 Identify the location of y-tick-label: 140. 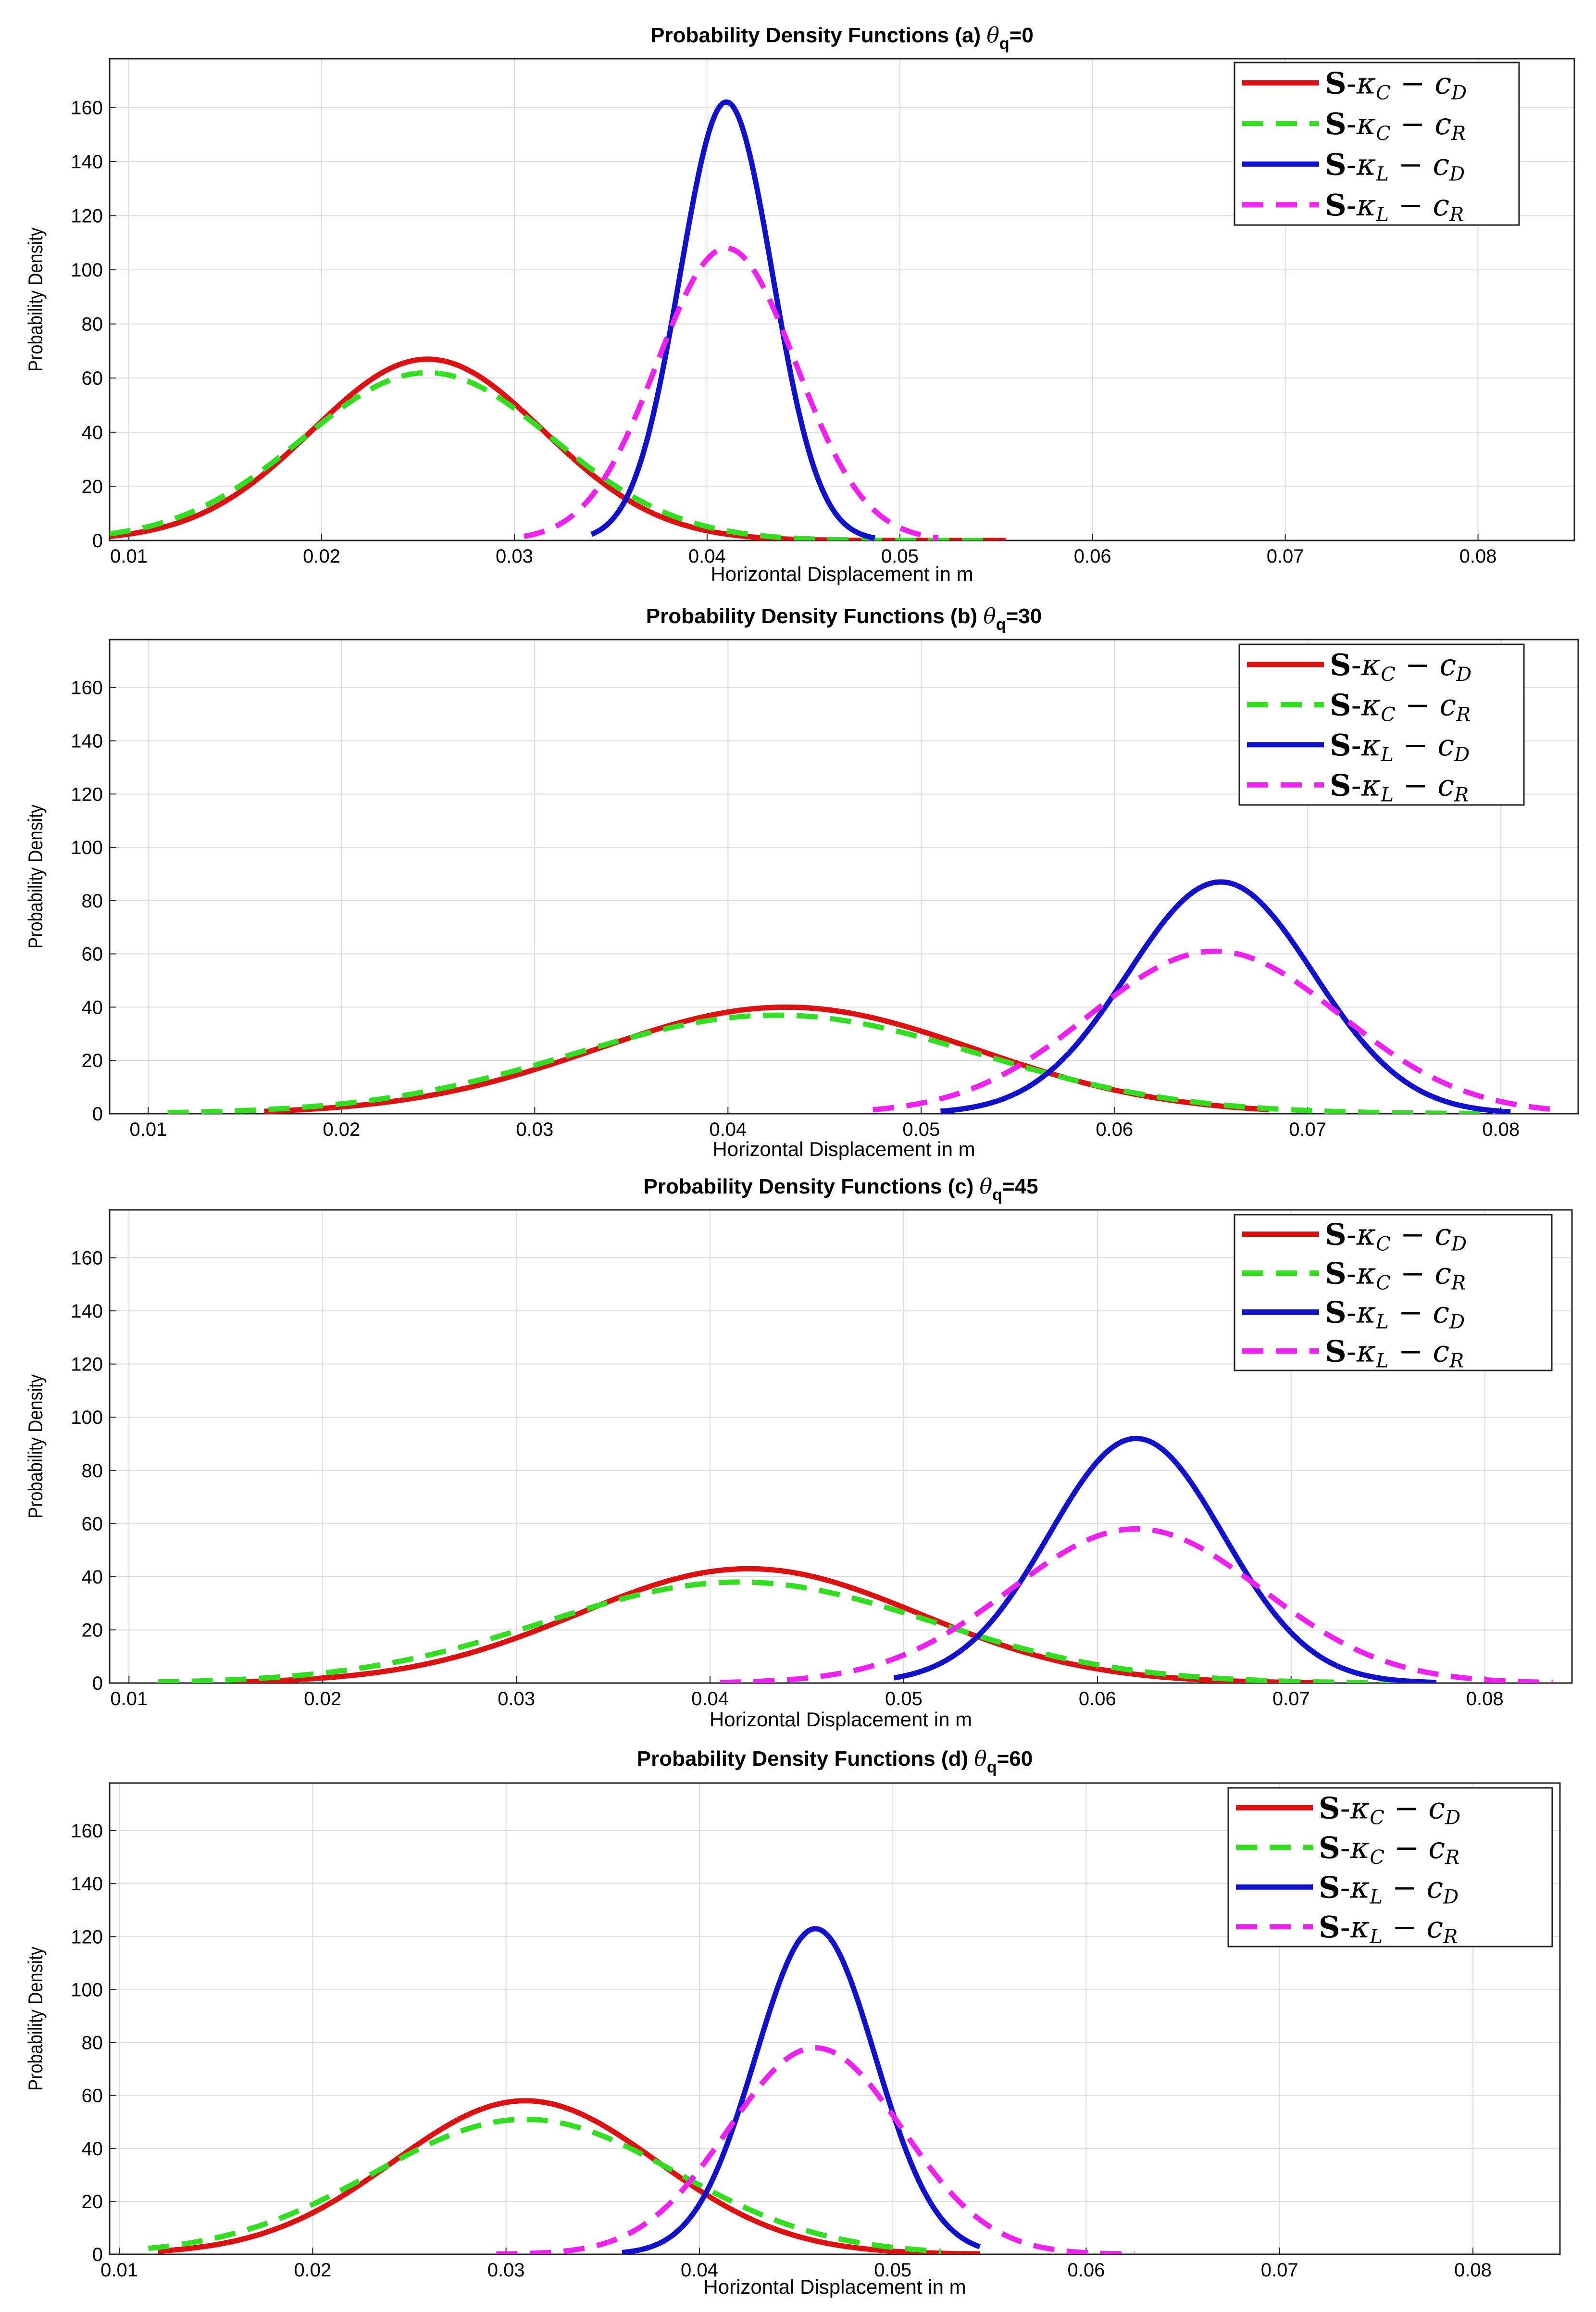
(87, 741).